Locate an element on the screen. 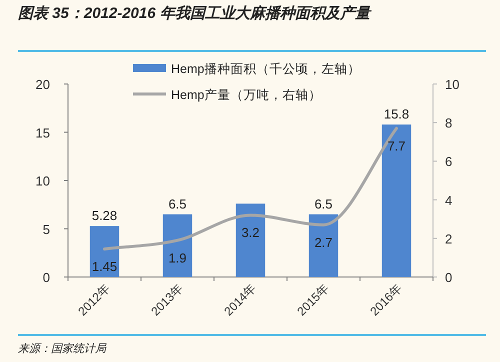 The height and width of the screenshot is (362, 500). data-label: 3.2 is located at coordinates (250, 232).